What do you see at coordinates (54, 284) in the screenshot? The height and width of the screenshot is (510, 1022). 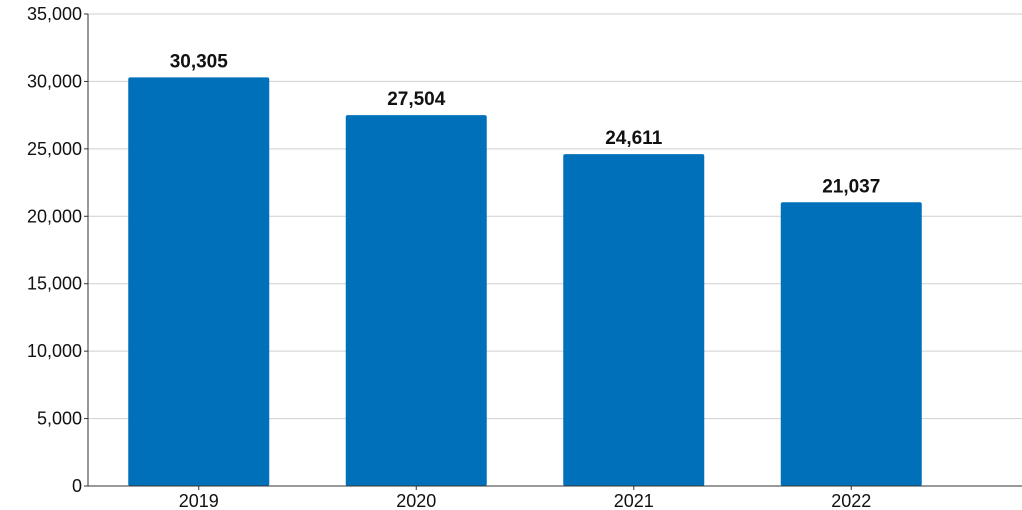 I see `y-tick-label: 15,000` at bounding box center [54, 284].